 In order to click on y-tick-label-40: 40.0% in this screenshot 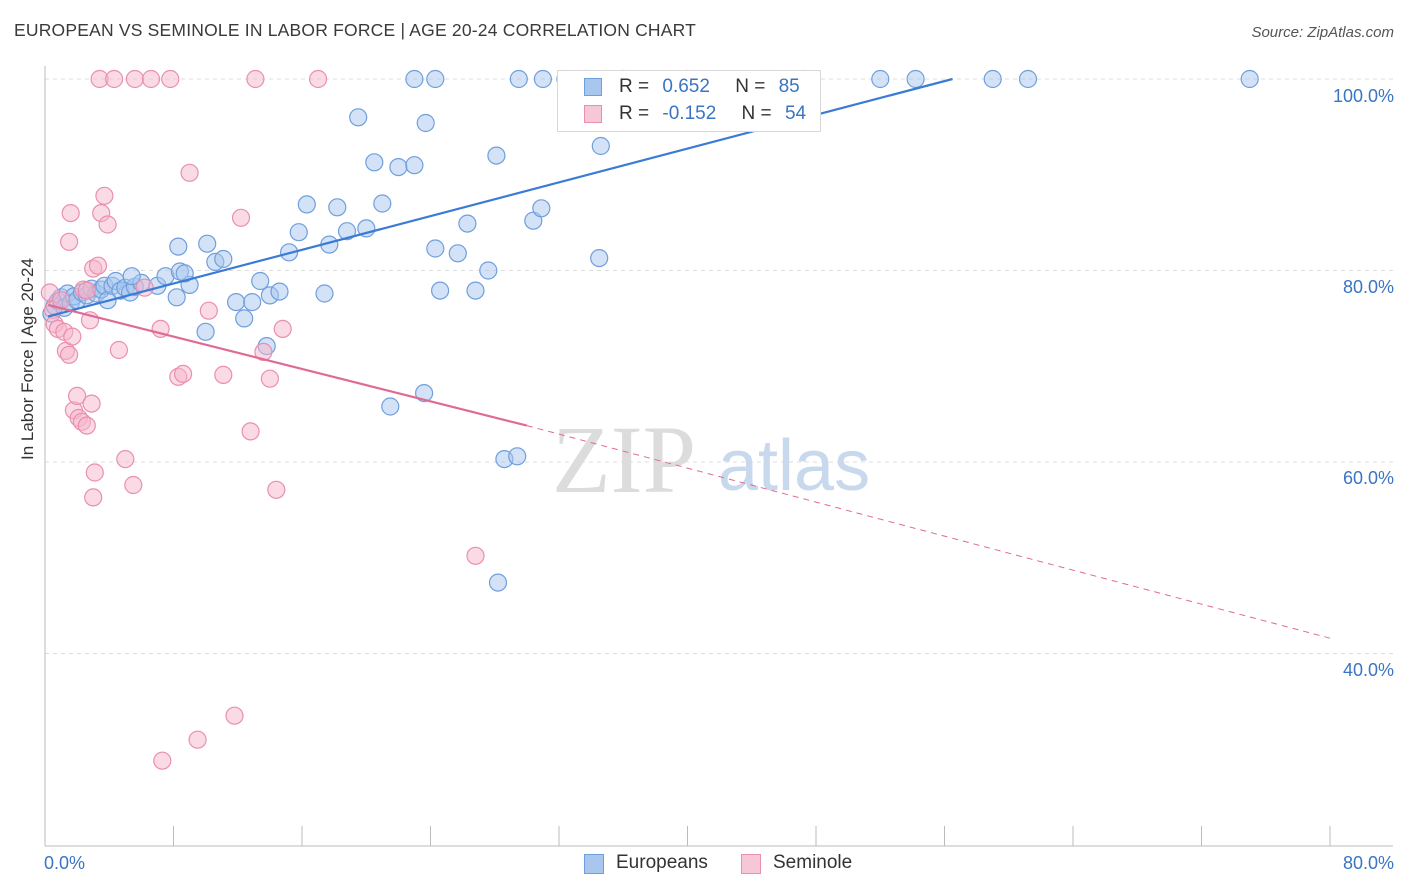, I will do `click(1368, 670)`.